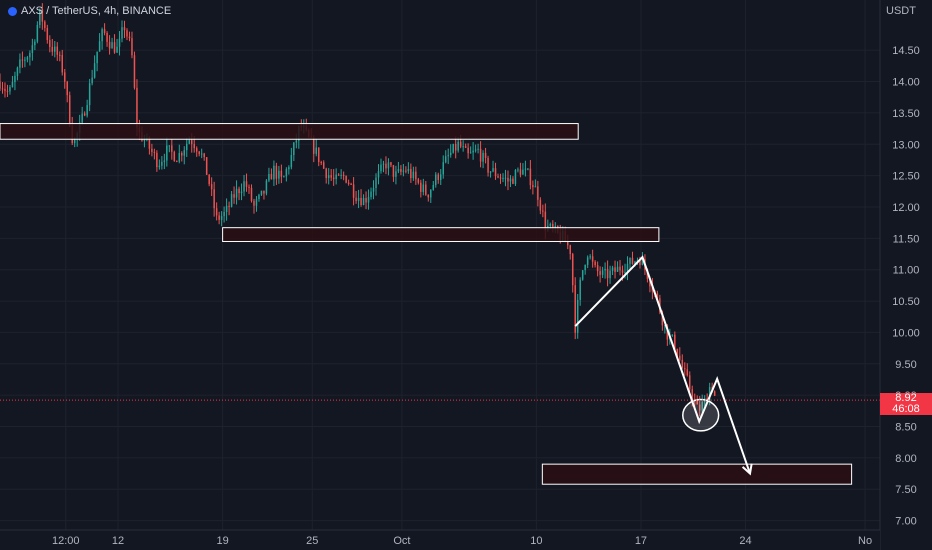 Image resolution: width=932 pixels, height=550 pixels. Describe the element at coordinates (901, 11) in the screenshot. I see `currency-label: USDT` at that location.